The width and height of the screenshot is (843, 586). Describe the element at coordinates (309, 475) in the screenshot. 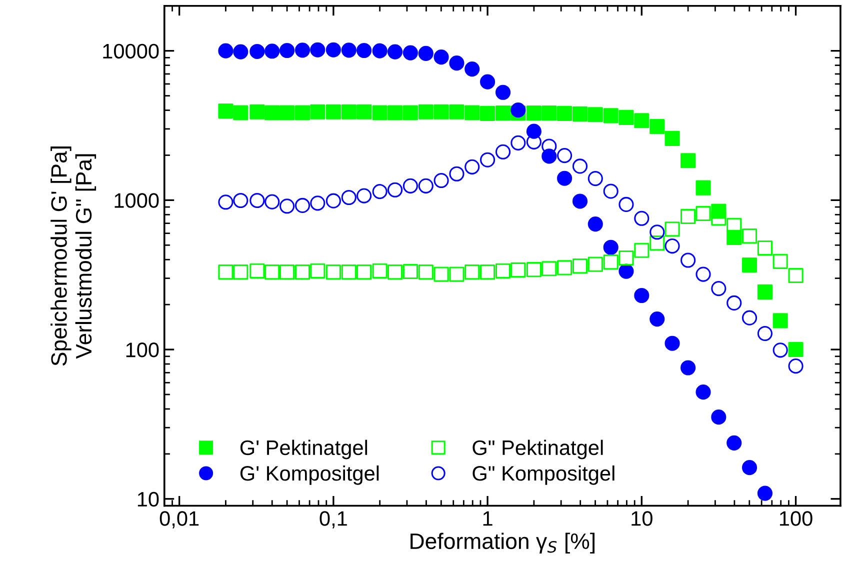

I see `legend-label: G' Kompositgel` at that location.